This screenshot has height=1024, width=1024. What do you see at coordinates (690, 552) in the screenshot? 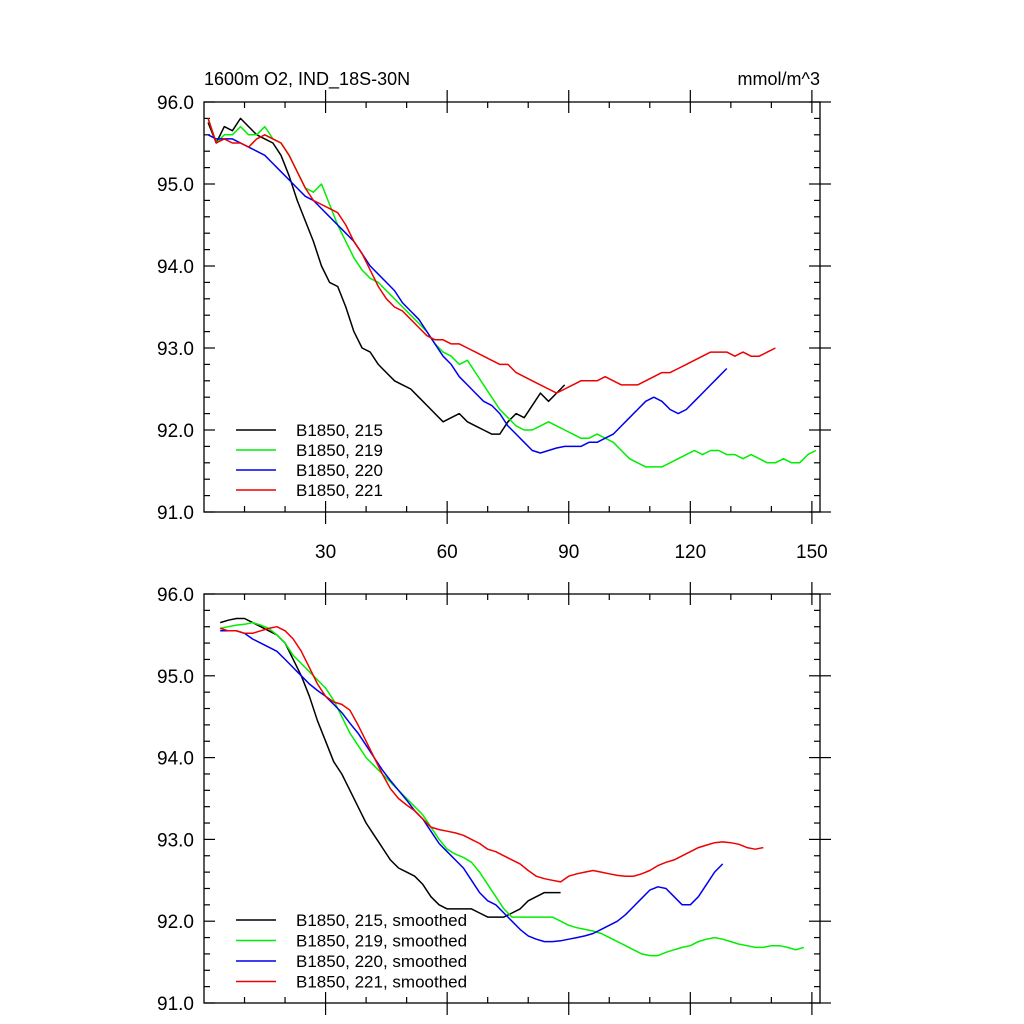
I see `x-tick-label: 120` at bounding box center [690, 552].